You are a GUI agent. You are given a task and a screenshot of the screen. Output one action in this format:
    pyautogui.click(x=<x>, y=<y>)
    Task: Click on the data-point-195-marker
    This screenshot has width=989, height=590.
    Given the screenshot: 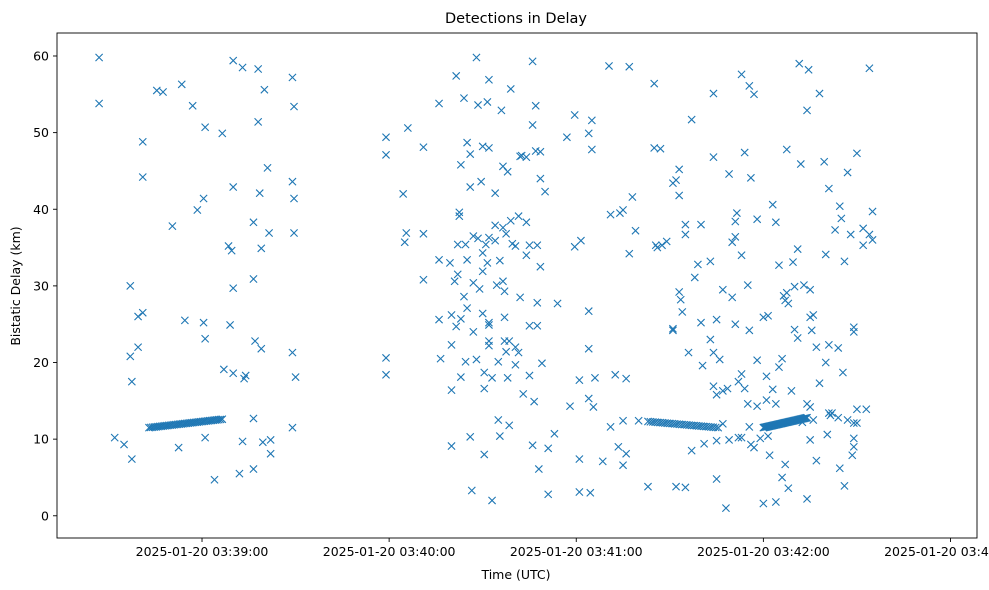 What is the action you would take?
    pyautogui.click(x=574, y=246)
    